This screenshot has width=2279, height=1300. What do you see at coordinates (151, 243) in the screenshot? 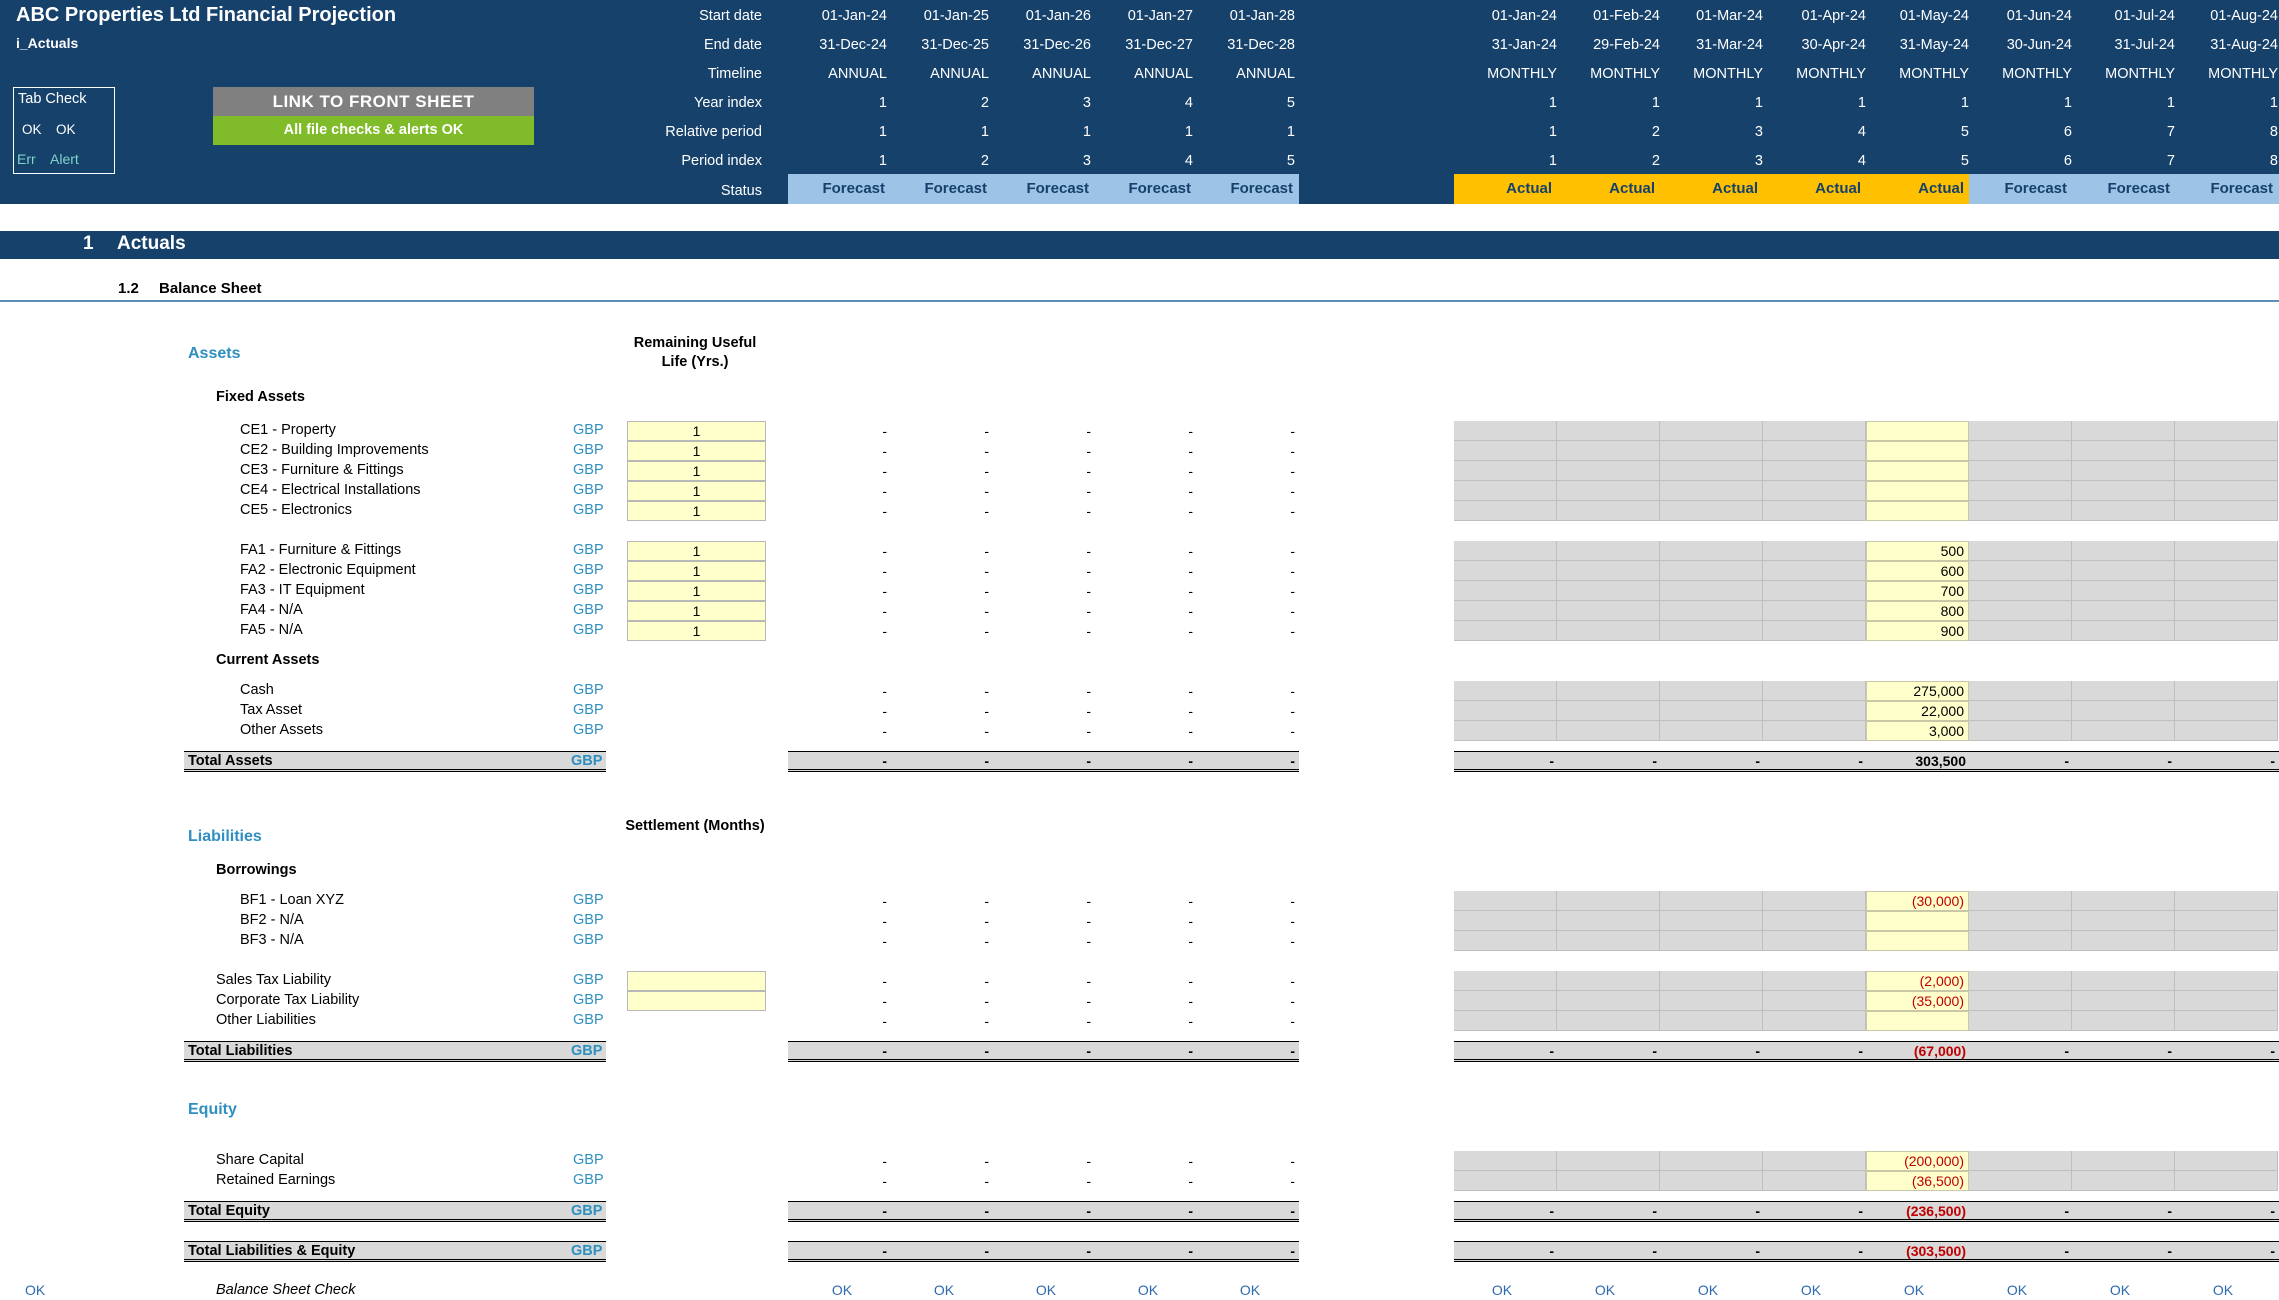
I see `section-title: Actuals` at bounding box center [151, 243].